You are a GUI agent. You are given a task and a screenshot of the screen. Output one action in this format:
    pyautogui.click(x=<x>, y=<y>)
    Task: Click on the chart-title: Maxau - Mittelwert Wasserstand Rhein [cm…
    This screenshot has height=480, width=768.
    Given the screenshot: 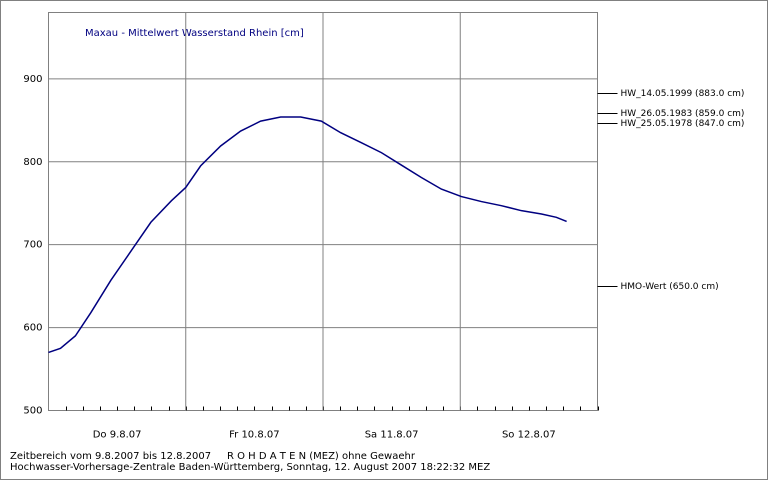 What is the action you would take?
    pyautogui.click(x=194, y=33)
    